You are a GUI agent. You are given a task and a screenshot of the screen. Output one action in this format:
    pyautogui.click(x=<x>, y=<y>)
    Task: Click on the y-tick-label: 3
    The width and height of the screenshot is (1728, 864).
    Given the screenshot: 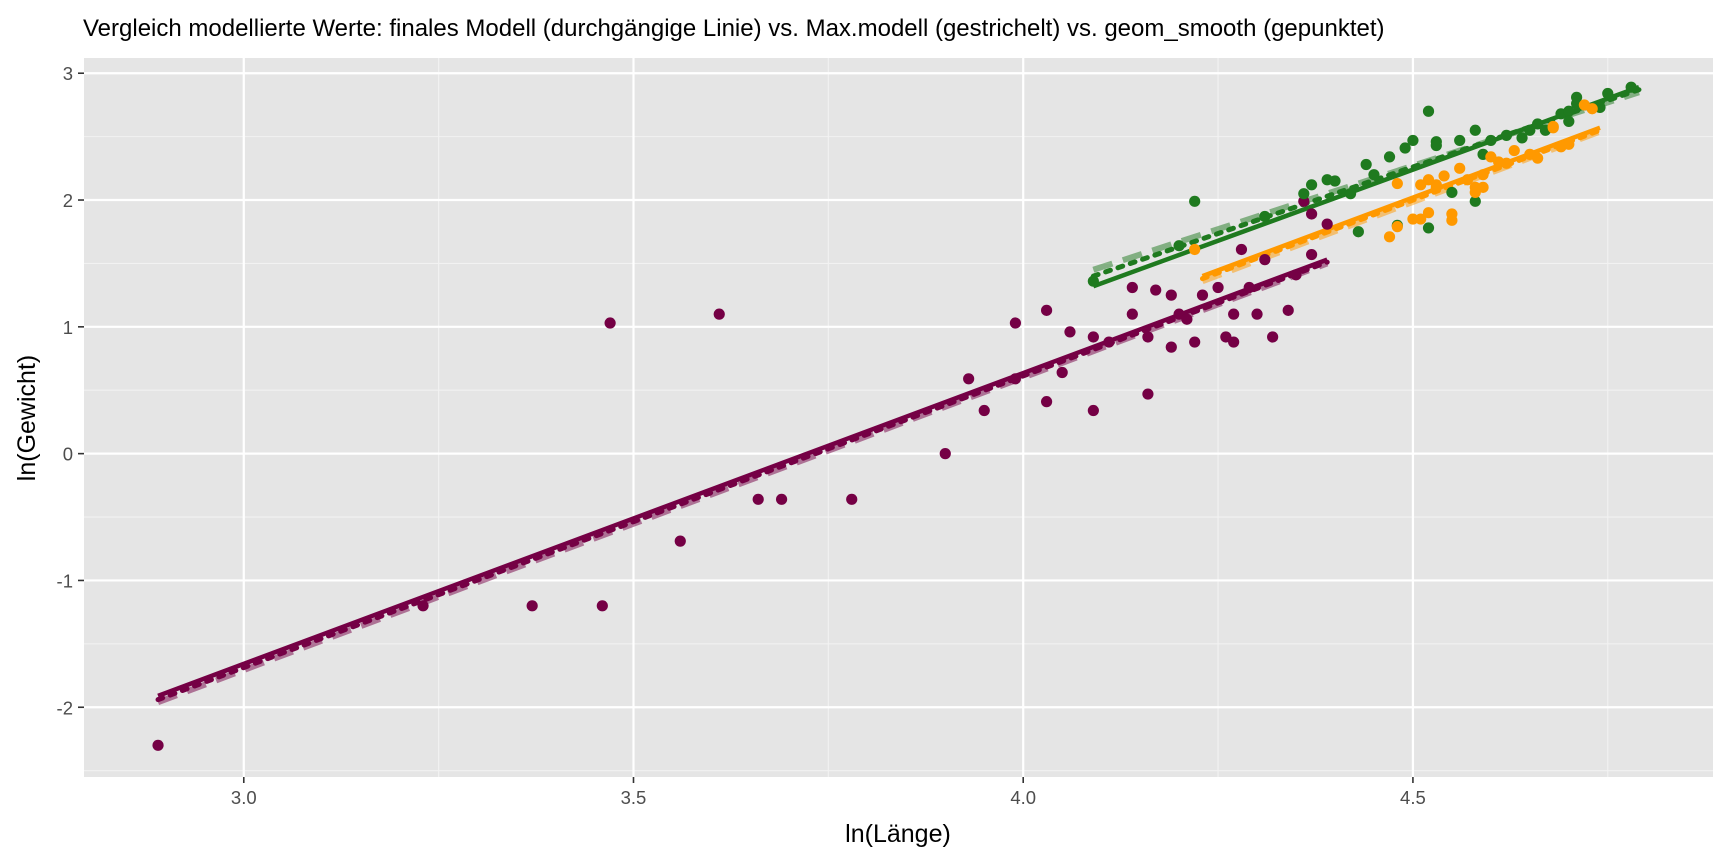 What is the action you would take?
    pyautogui.click(x=68, y=73)
    